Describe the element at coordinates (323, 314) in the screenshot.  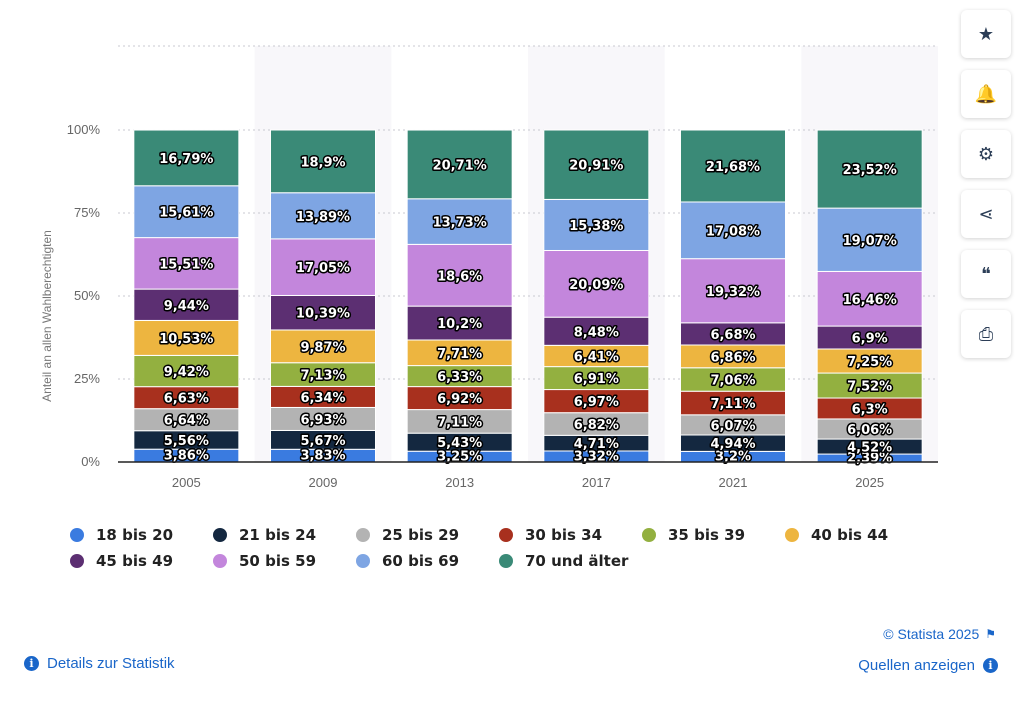
I see `data-label: 10,39%` at that location.